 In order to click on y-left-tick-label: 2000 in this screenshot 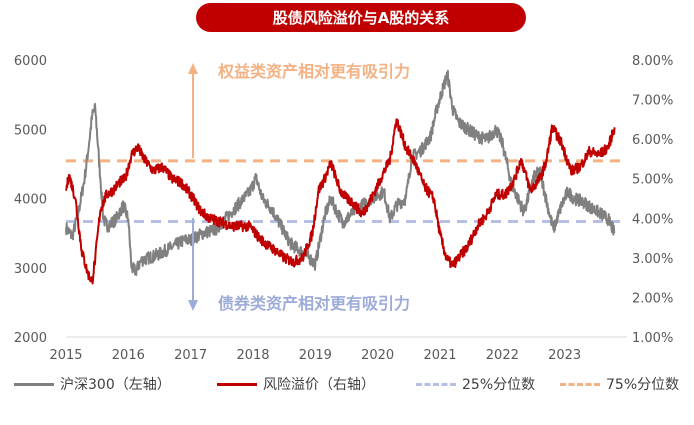, I will do `click(30, 338)`.